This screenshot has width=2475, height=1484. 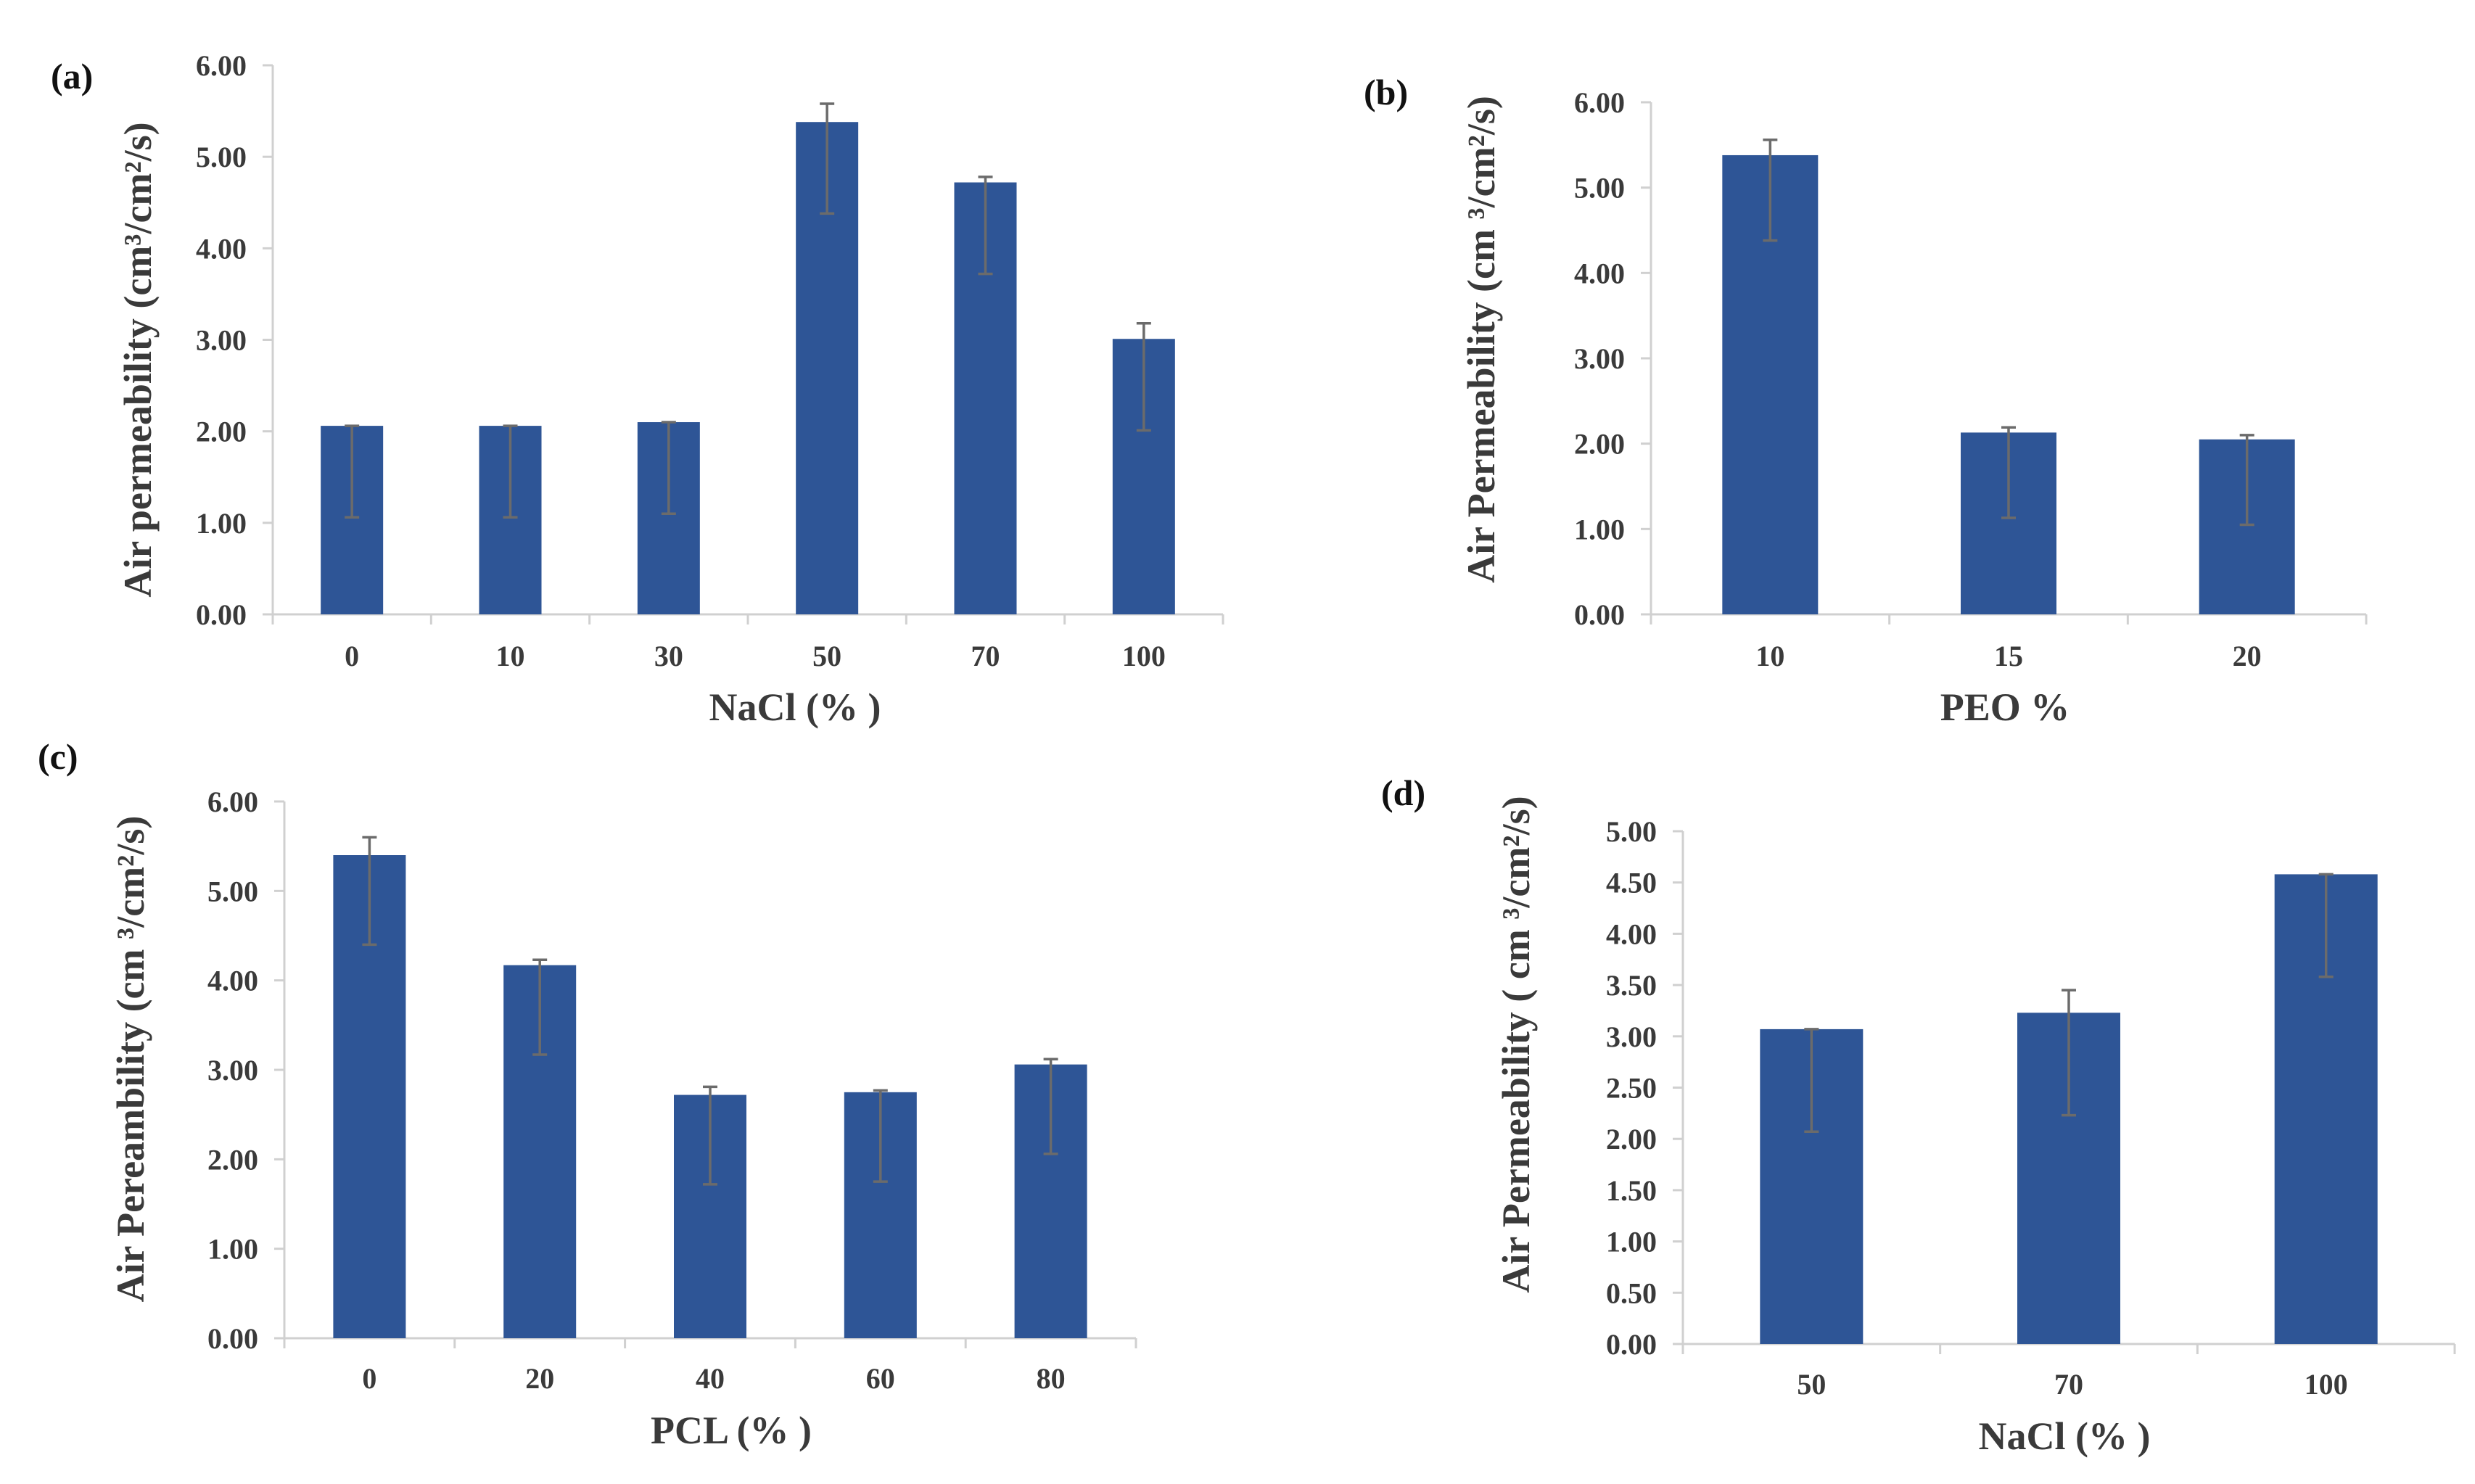 I want to click on y-tick-label: 0.50, so click(x=1631, y=1293).